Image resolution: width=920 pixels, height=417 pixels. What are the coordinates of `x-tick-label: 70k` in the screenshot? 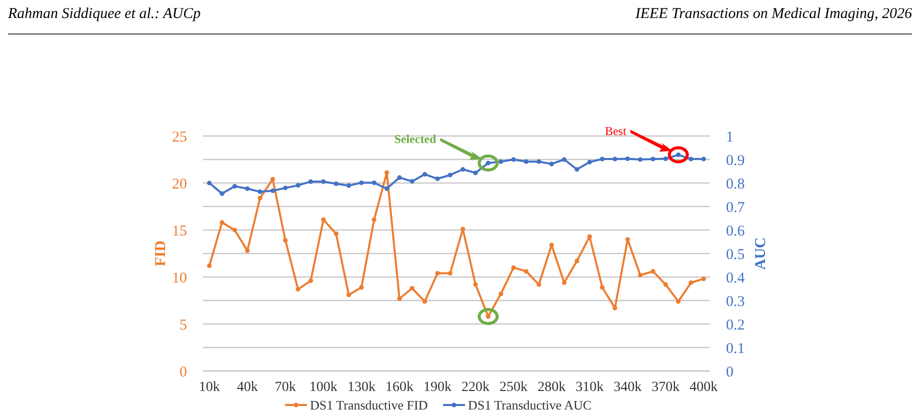 It's located at (285, 387).